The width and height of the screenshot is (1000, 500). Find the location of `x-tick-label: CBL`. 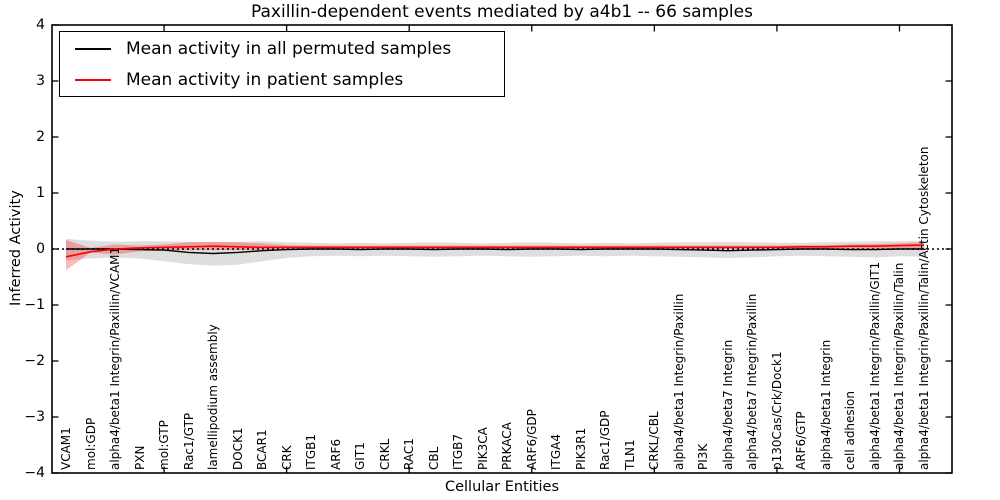

x-tick-label: CBL is located at coordinates (433, 458).